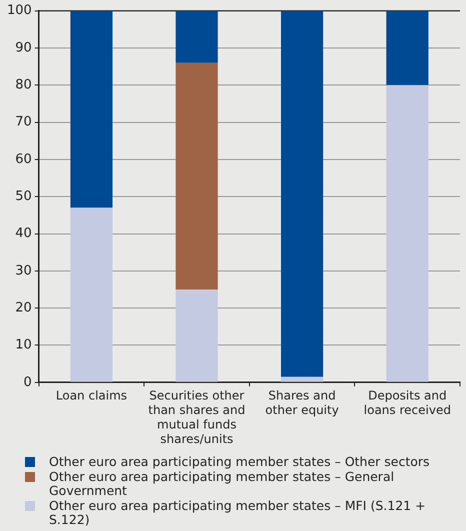 This screenshot has height=531, width=466. Describe the element at coordinates (28, 382) in the screenshot. I see `y-tick-label: 0` at that location.